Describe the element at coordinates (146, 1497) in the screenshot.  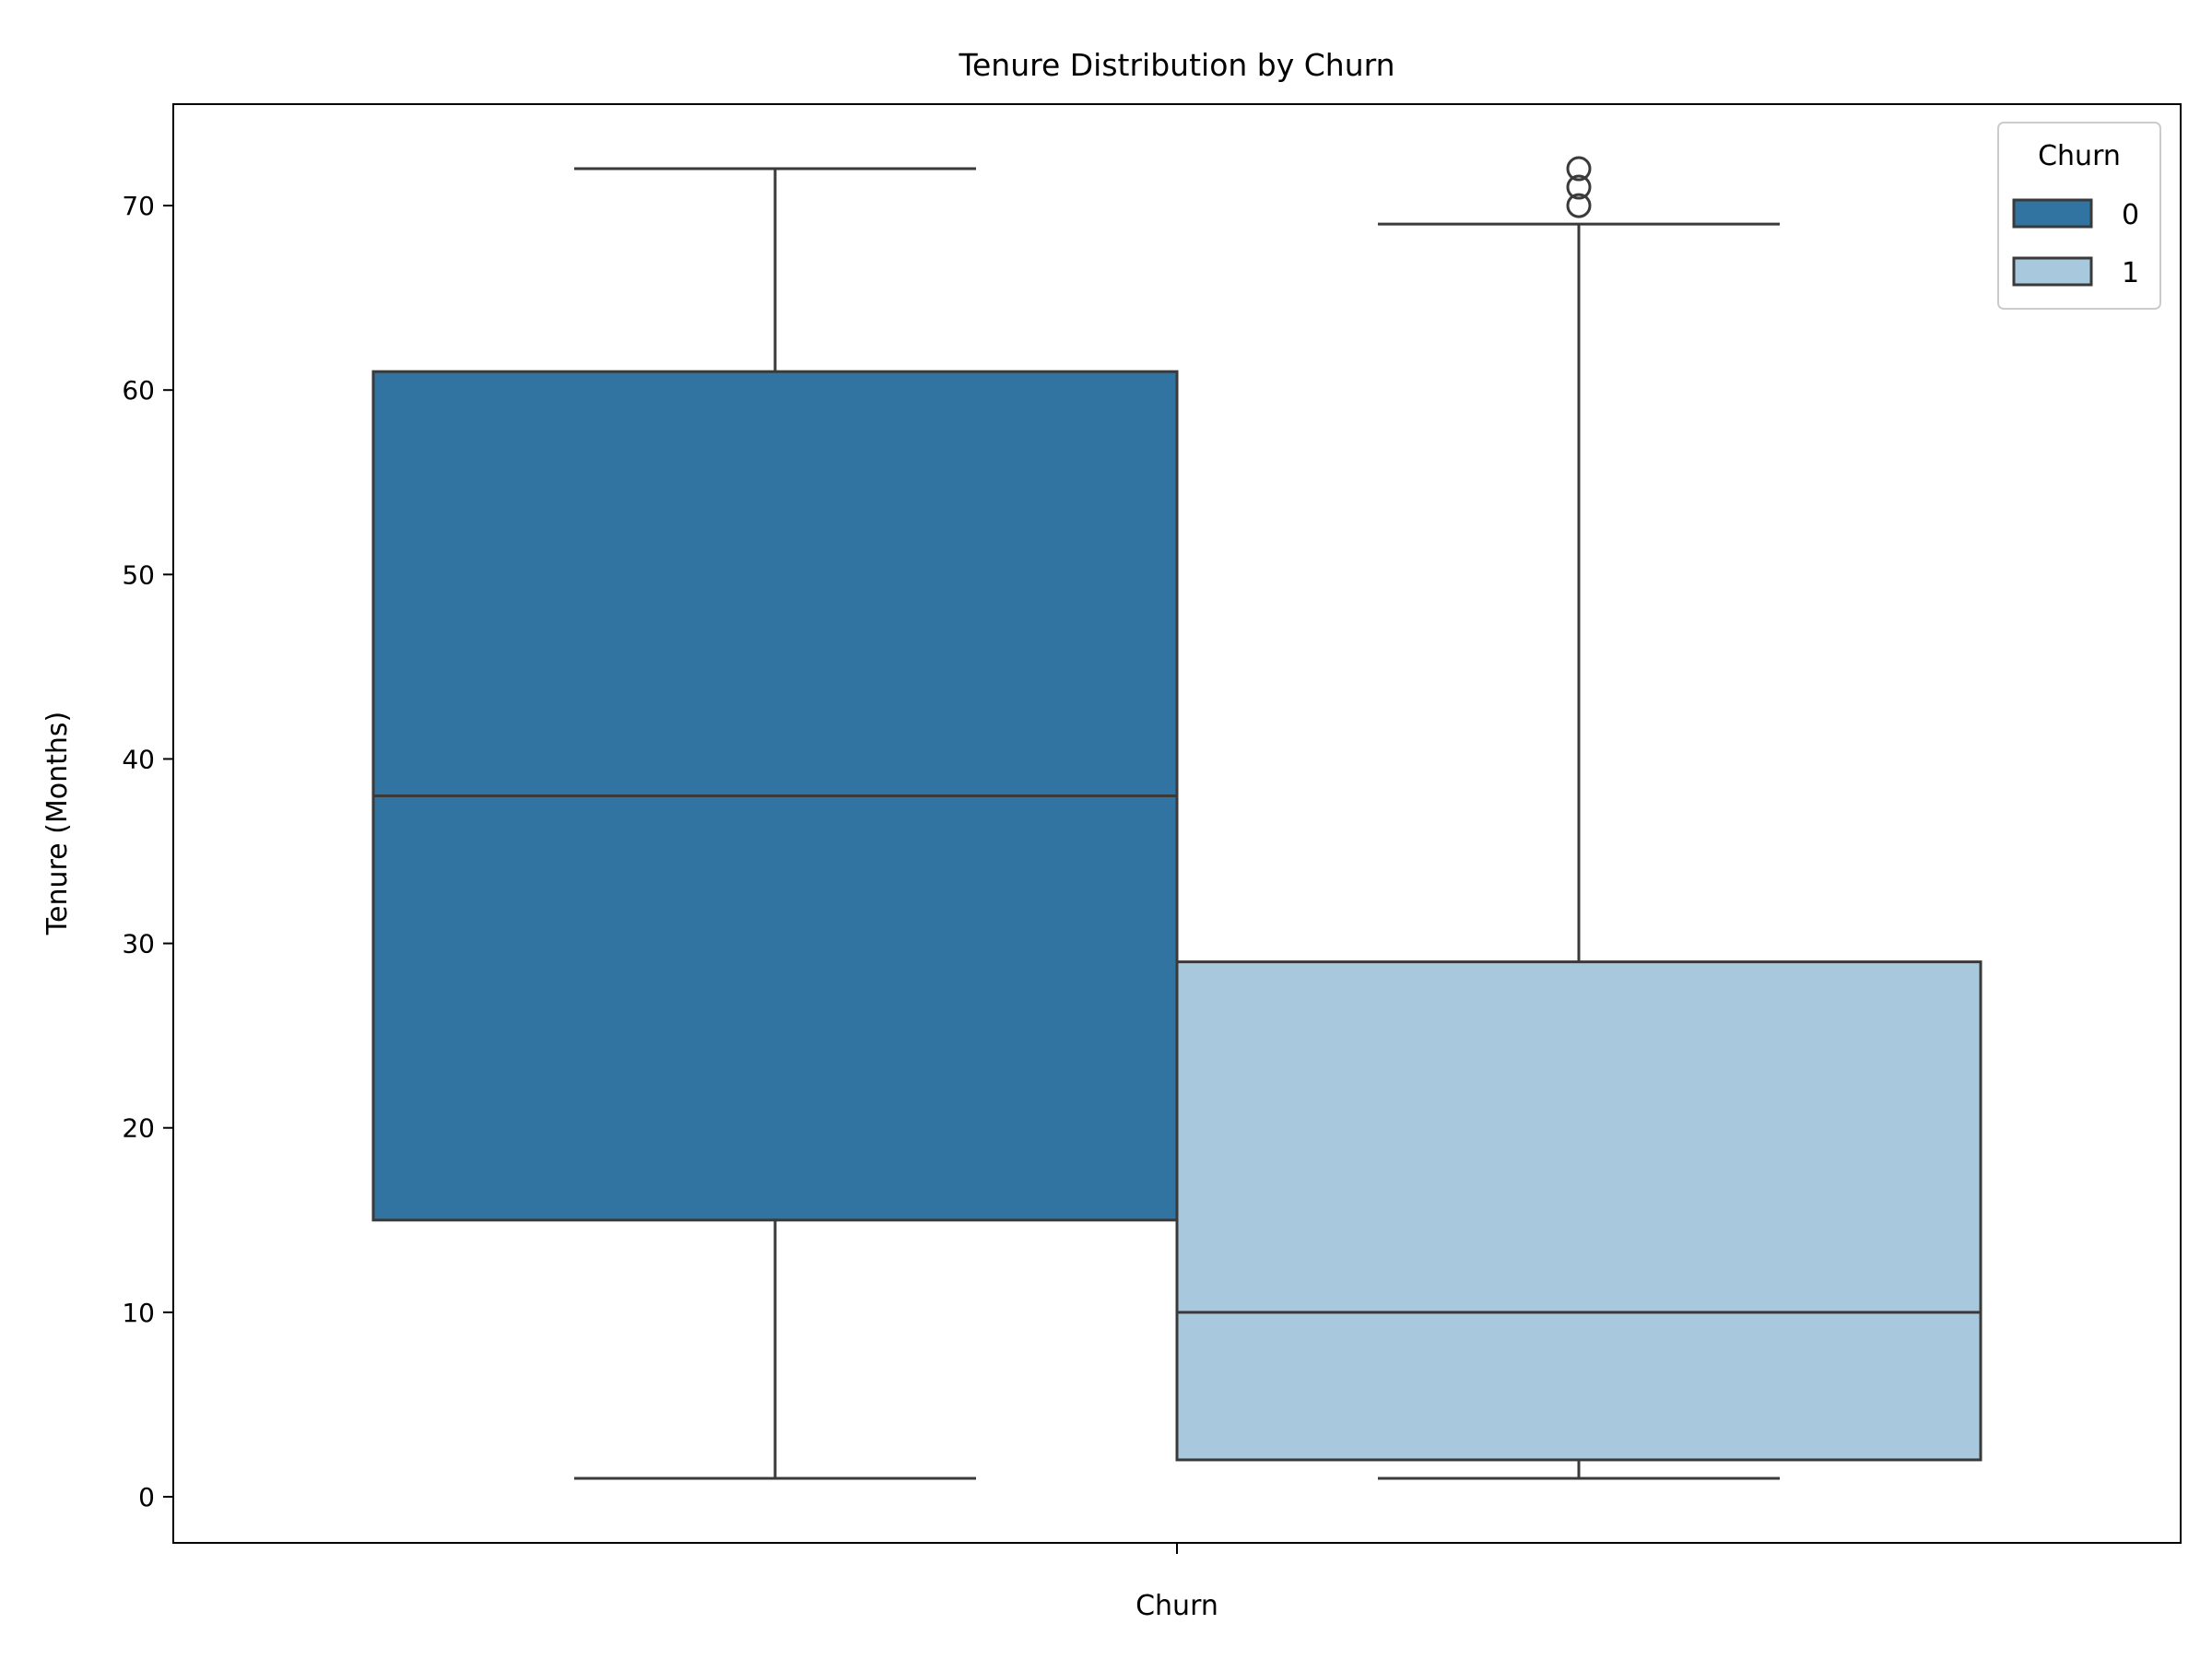
I see `y-tick-label-0: 0` at that location.